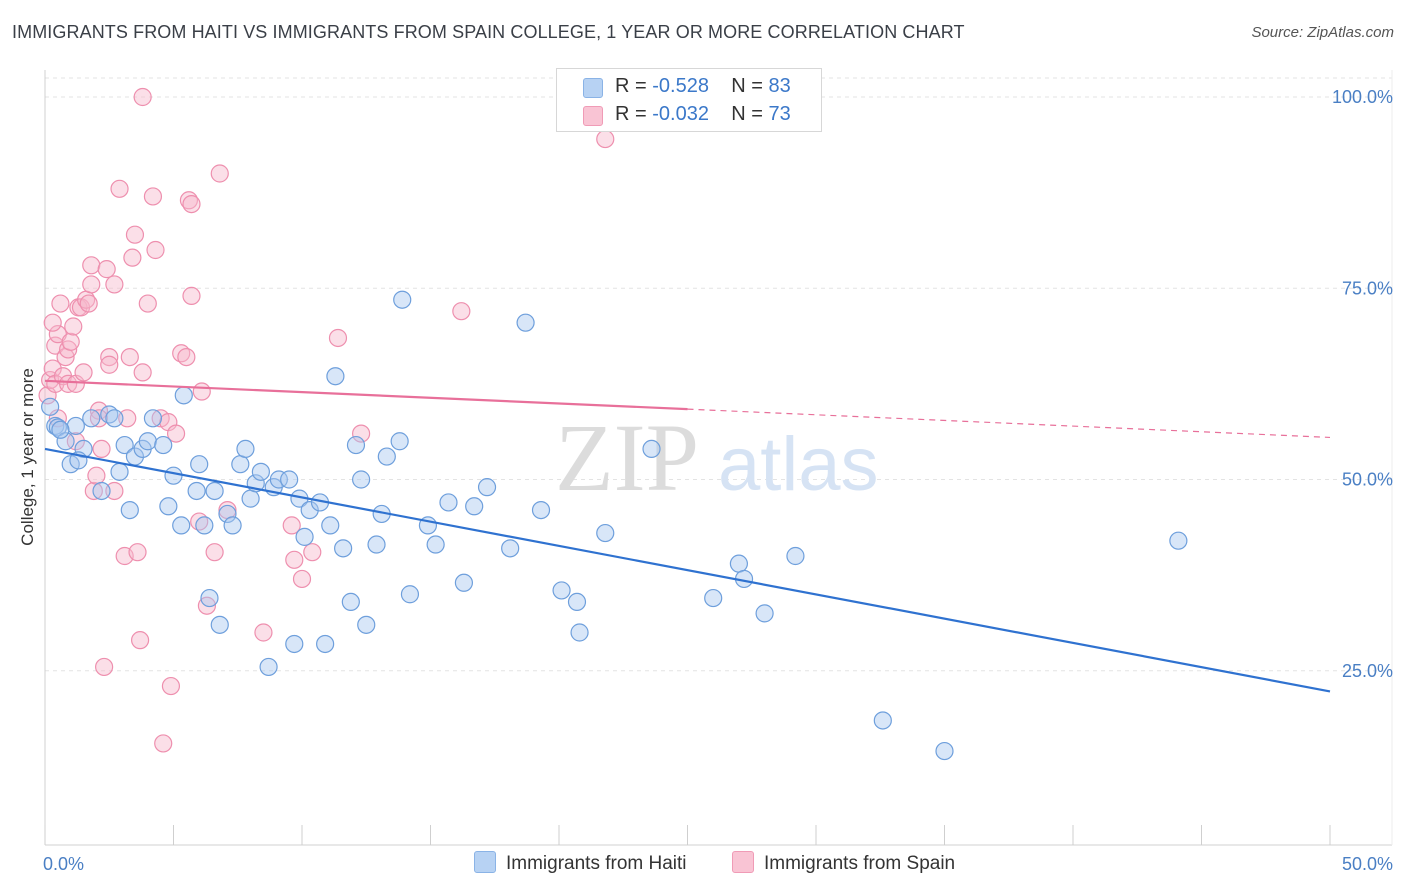  I want to click on haiti-n-value: 83, so click(779, 86).